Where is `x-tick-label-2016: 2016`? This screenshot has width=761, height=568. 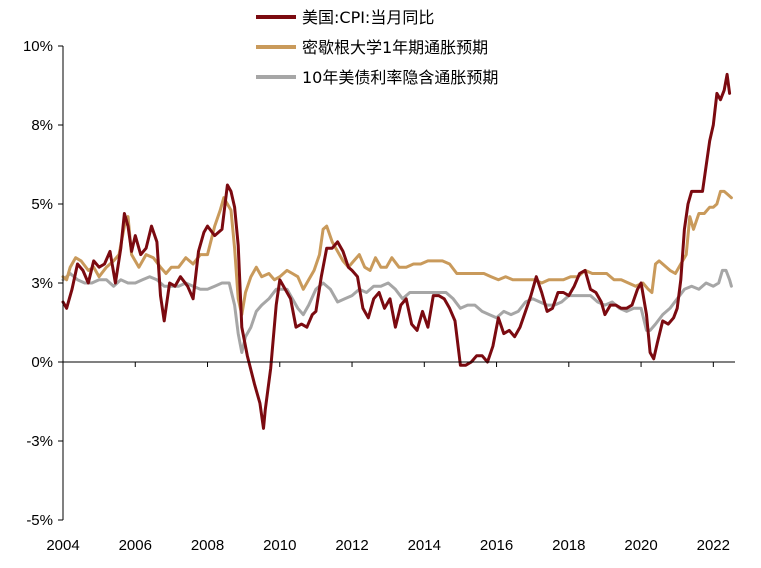 x-tick-label-2016: 2016 is located at coordinates (496, 545).